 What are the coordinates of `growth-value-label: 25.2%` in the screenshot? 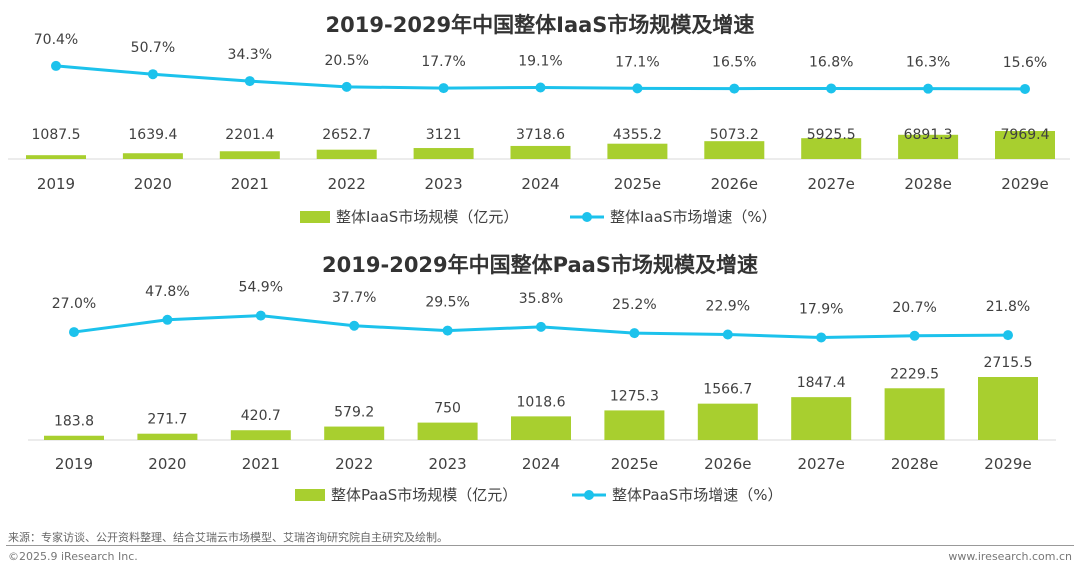 It's located at (634, 305).